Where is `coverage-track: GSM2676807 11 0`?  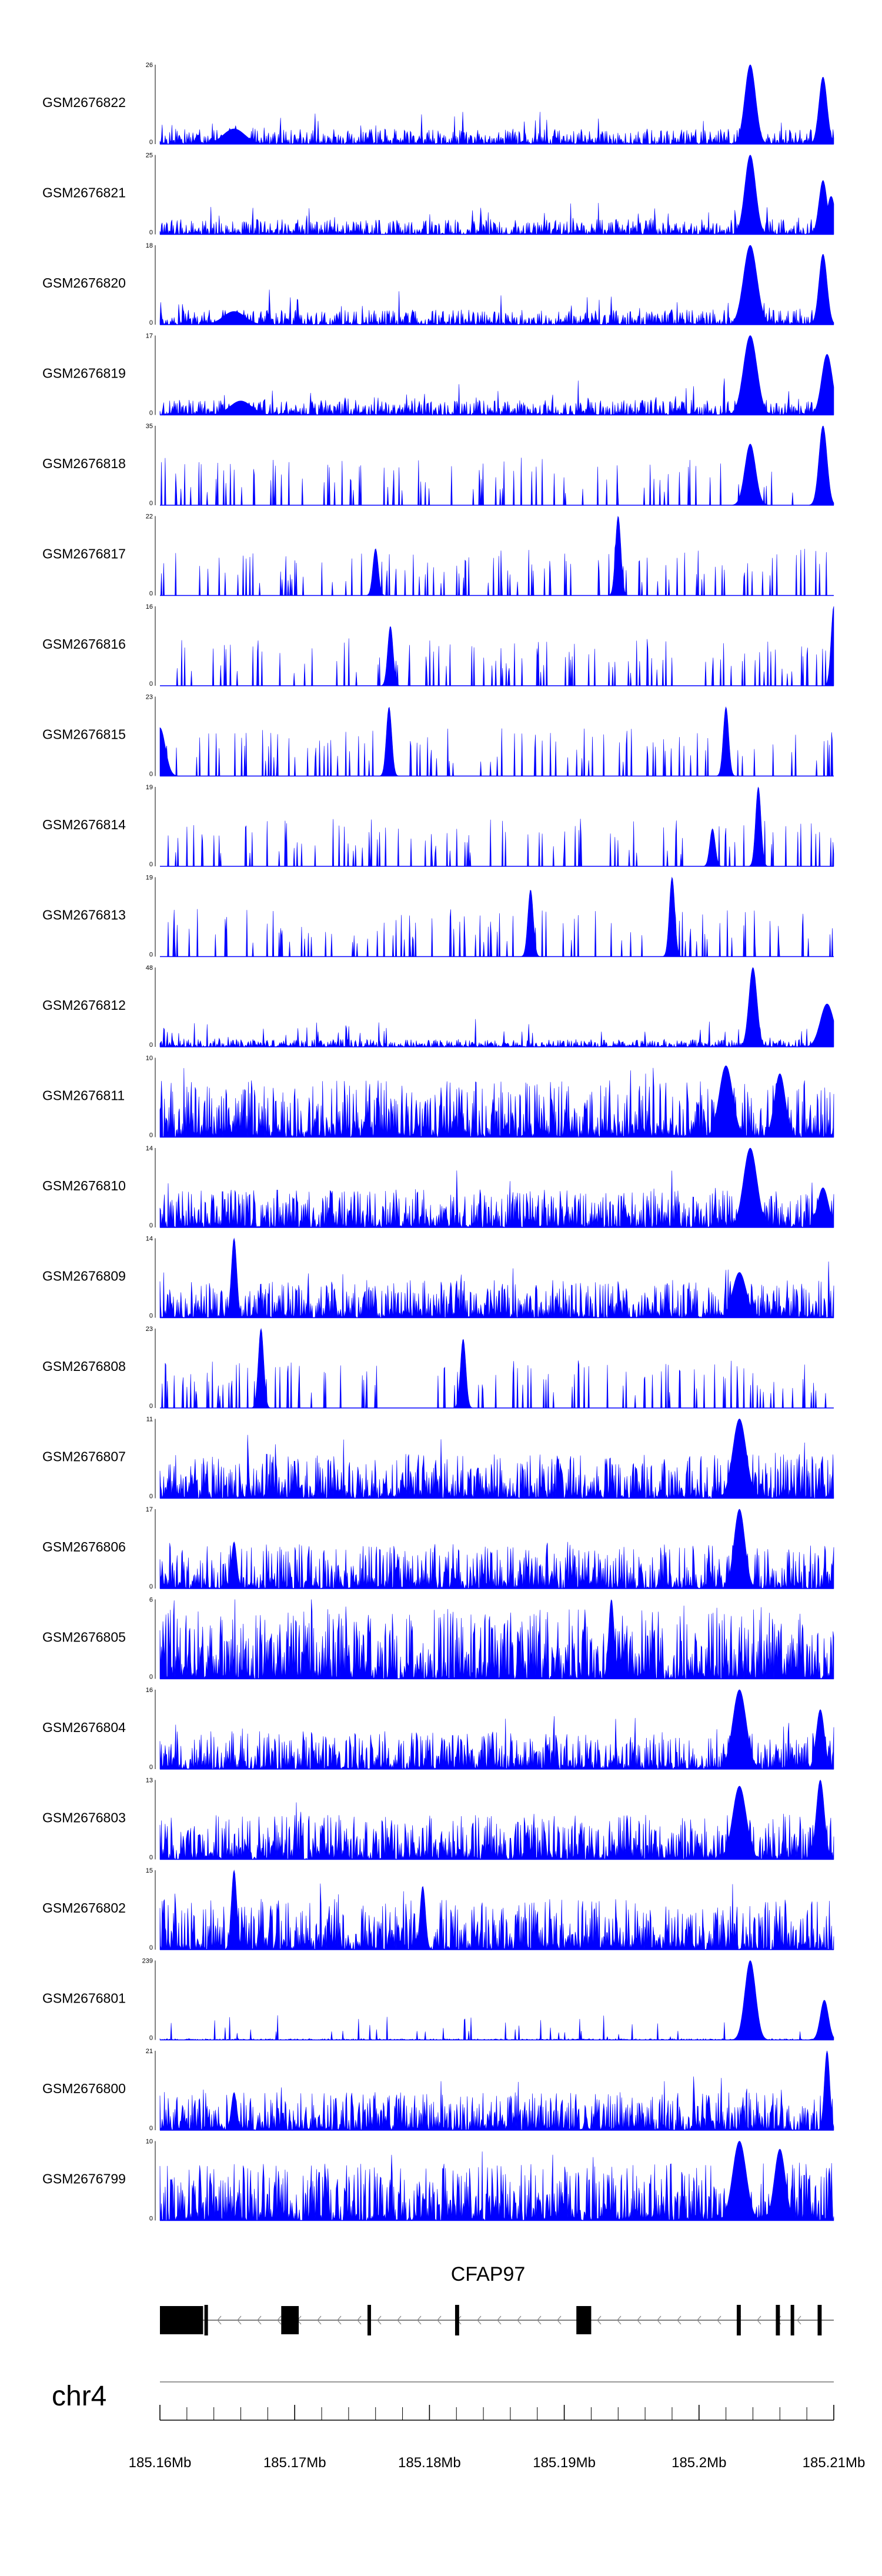 coverage-track: GSM2676807 11 0 is located at coordinates (438, 1458).